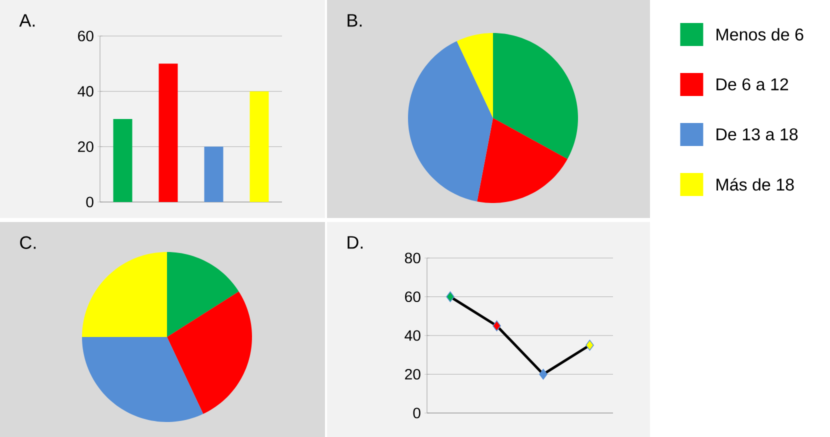 Image resolution: width=830 pixels, height=437 pixels. What do you see at coordinates (412, 258) in the screenshot?
I see `y-tick-label: 80` at bounding box center [412, 258].